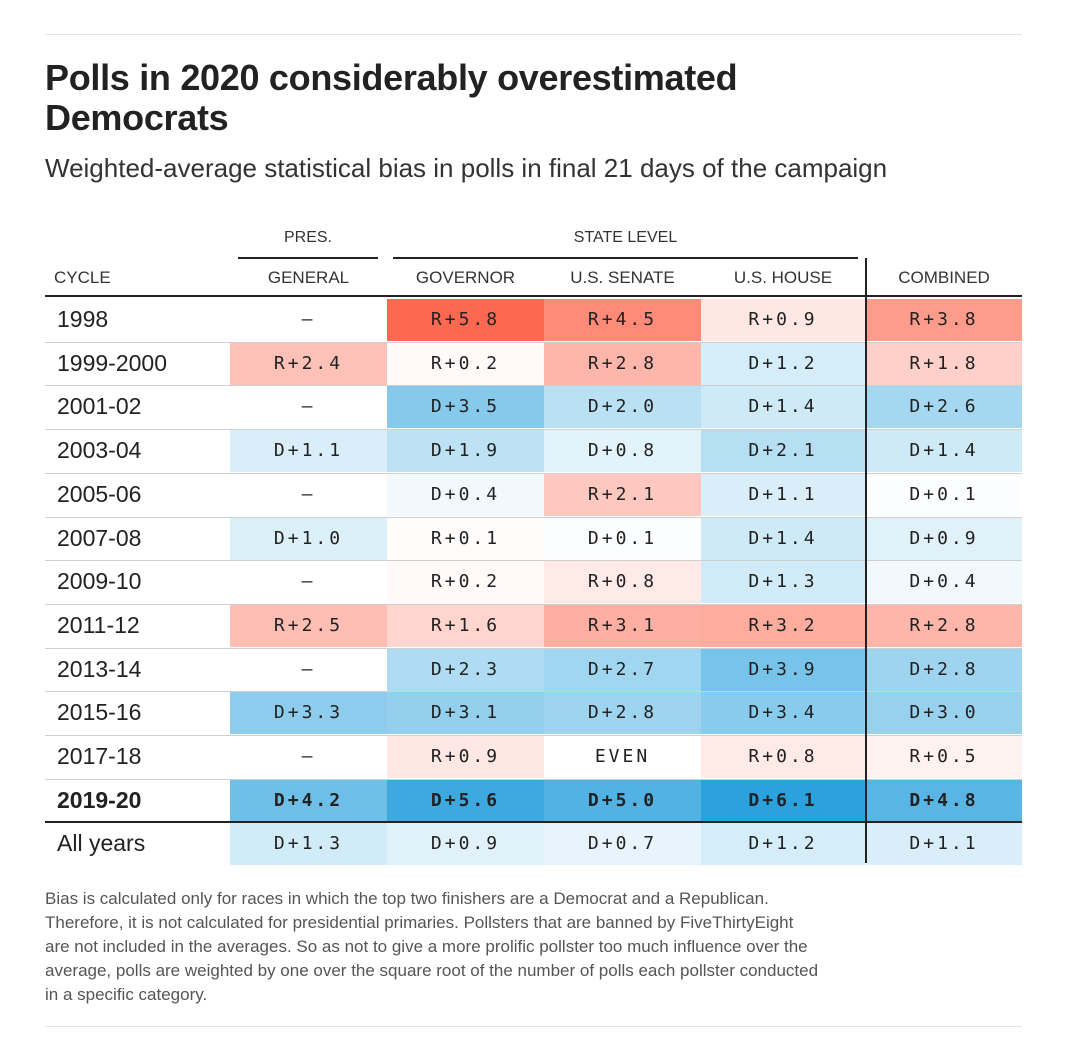  What do you see at coordinates (126, 994) in the screenshot?
I see `footnote-line: in a specific category.` at bounding box center [126, 994].